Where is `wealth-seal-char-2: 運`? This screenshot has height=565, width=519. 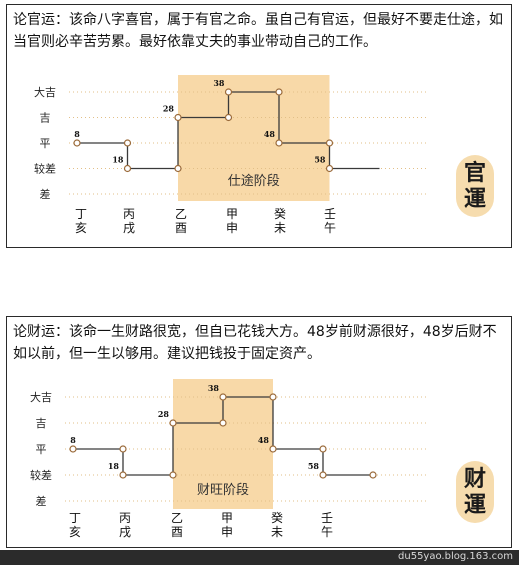
wealth-seal-char-2: 運 is located at coordinates (474, 505).